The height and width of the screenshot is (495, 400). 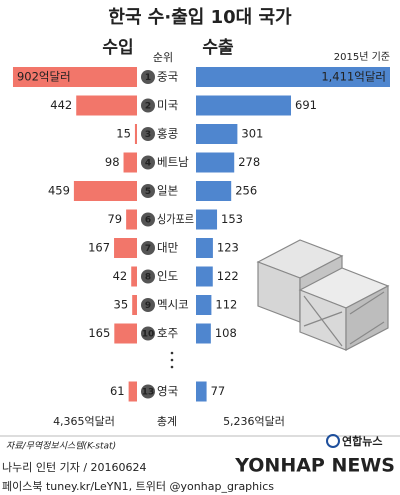 I want to click on export-value-label: 122, so click(x=228, y=276).